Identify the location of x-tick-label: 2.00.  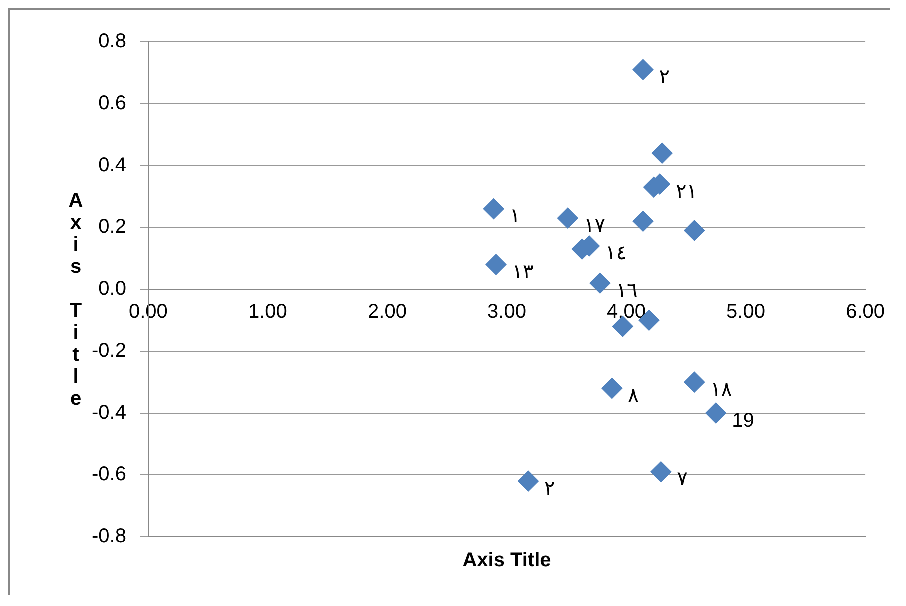
(387, 312).